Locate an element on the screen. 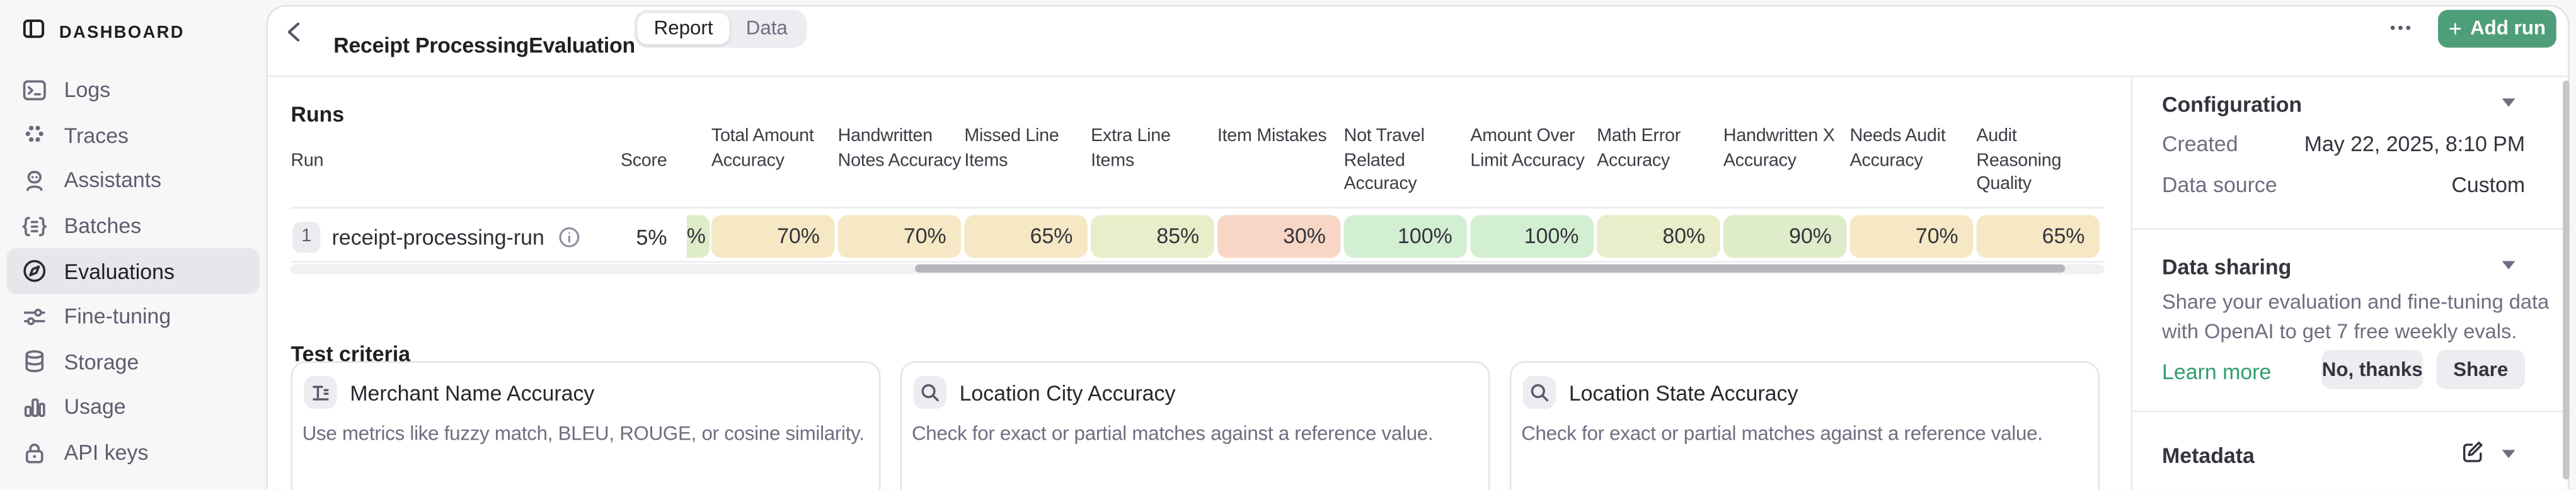 The image size is (2576, 490). col-header: Handwritten Notes Accuracy is located at coordinates (899, 148).